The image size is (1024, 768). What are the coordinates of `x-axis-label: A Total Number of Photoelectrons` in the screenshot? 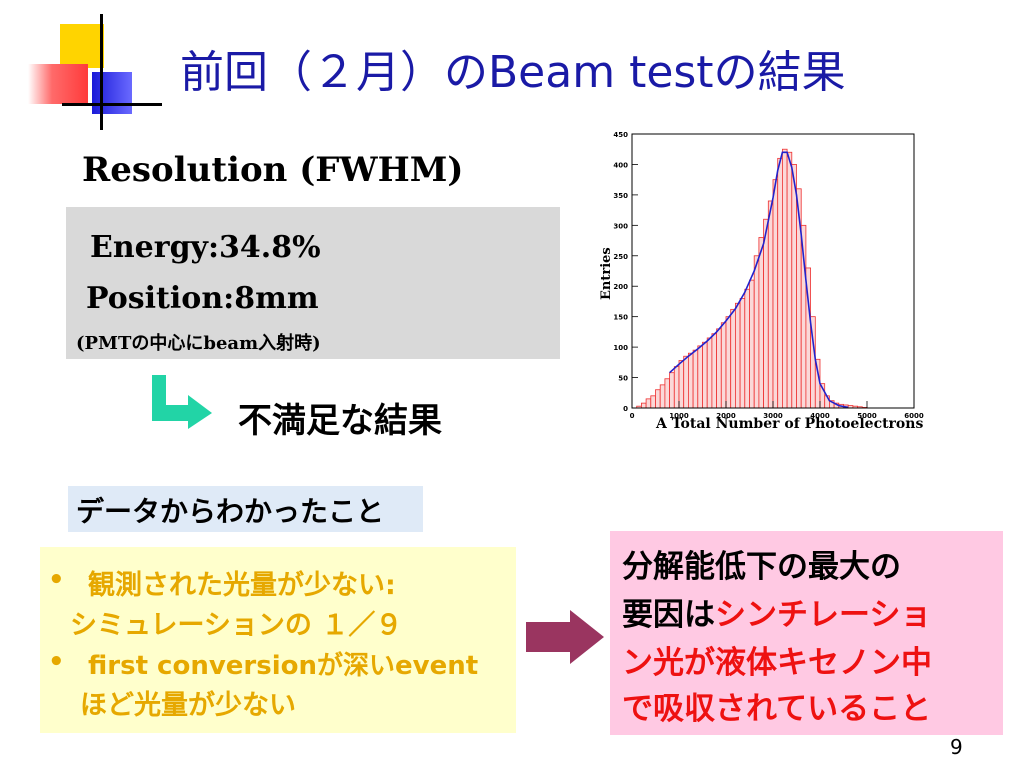 It's located at (789, 424).